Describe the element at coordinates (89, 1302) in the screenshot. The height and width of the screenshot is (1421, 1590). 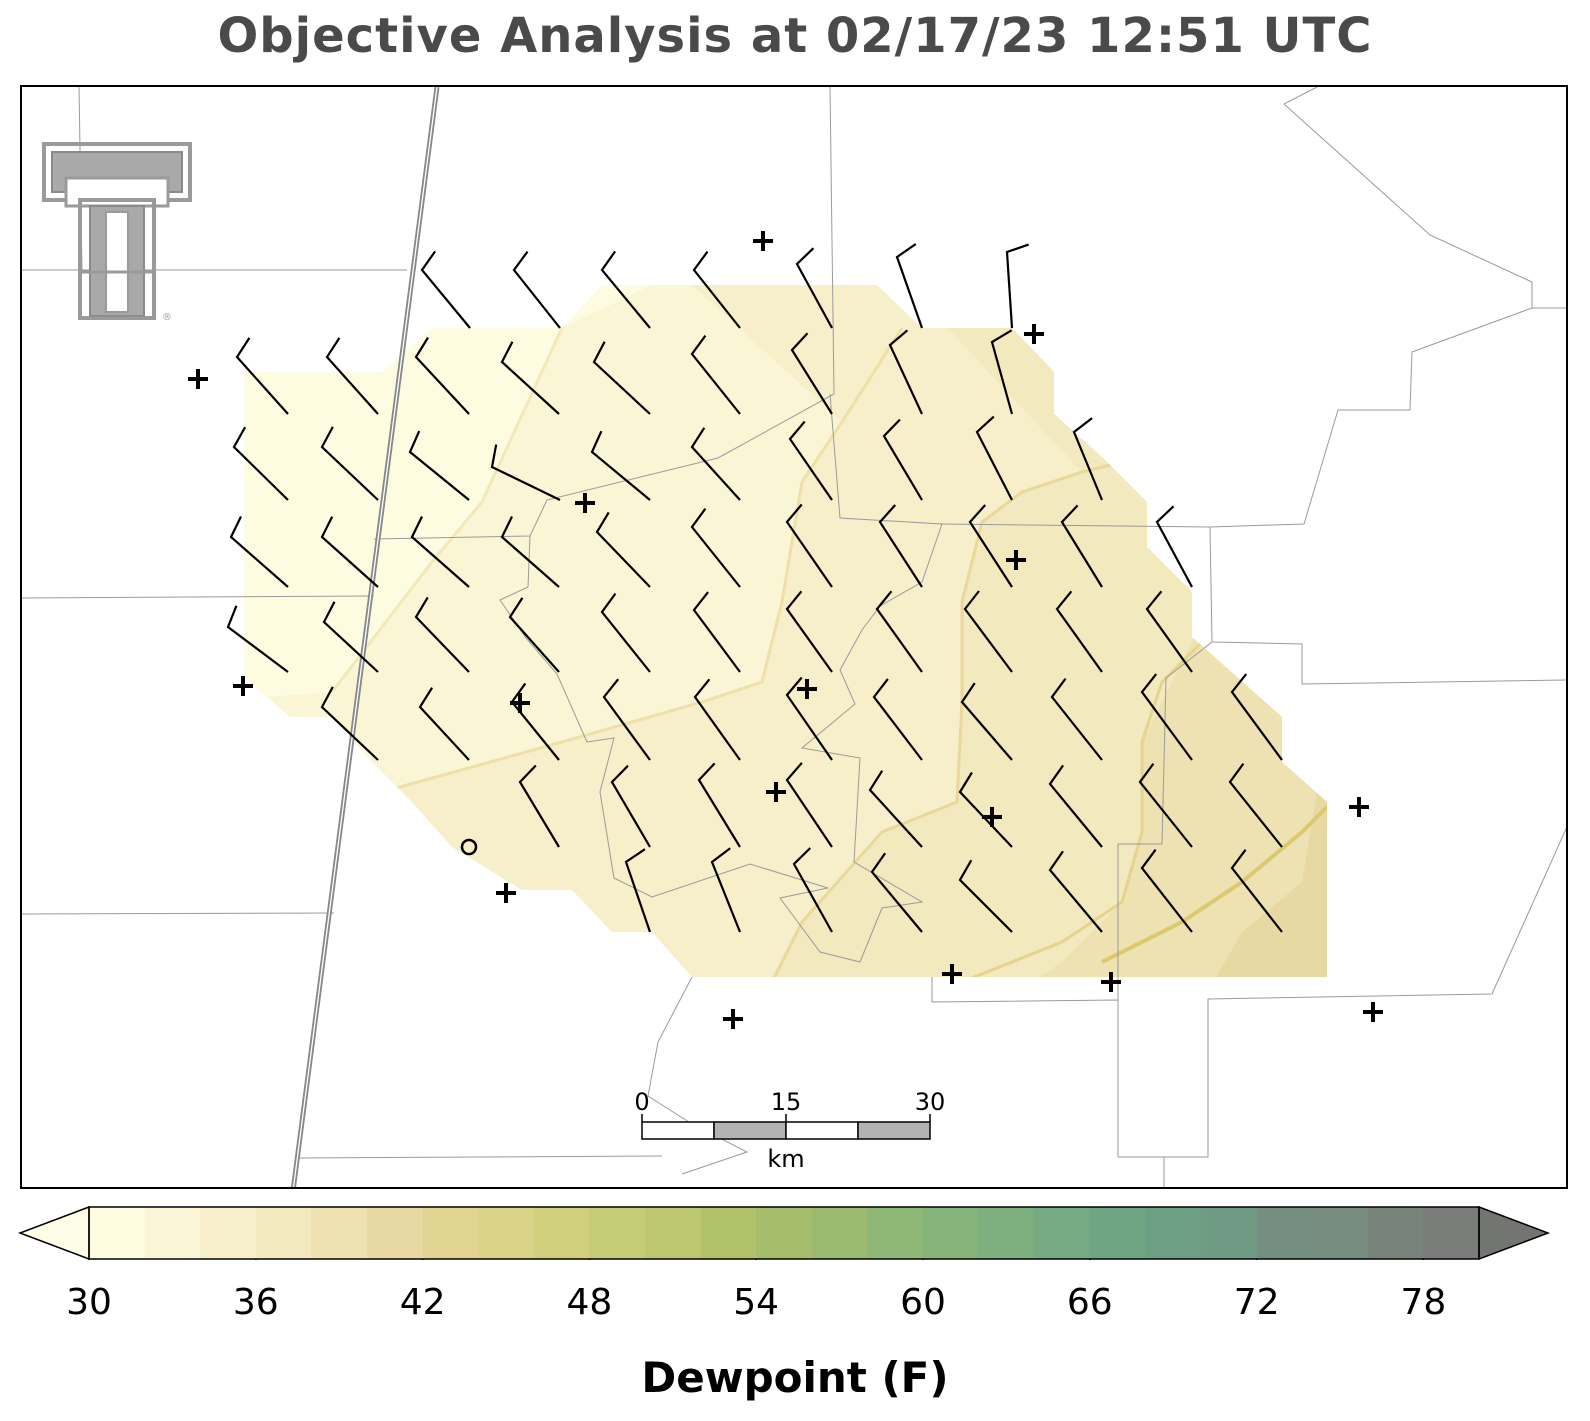
I see `colorbar-tick-label: 30` at that location.